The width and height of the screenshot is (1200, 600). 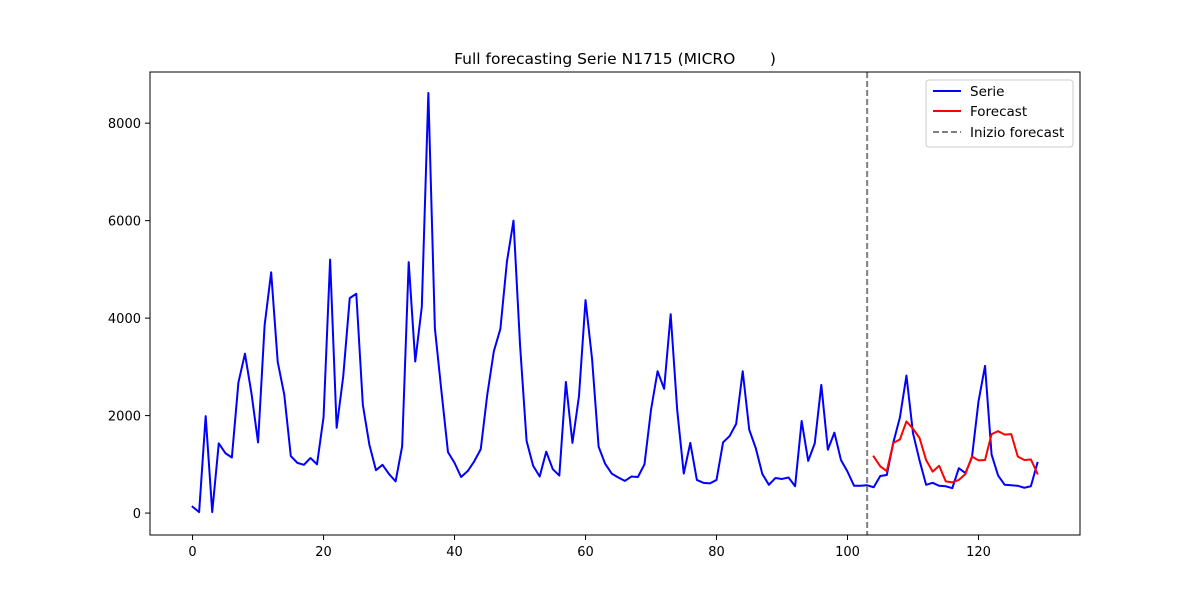 I want to click on x-tick-label: 60, so click(x=585, y=552).